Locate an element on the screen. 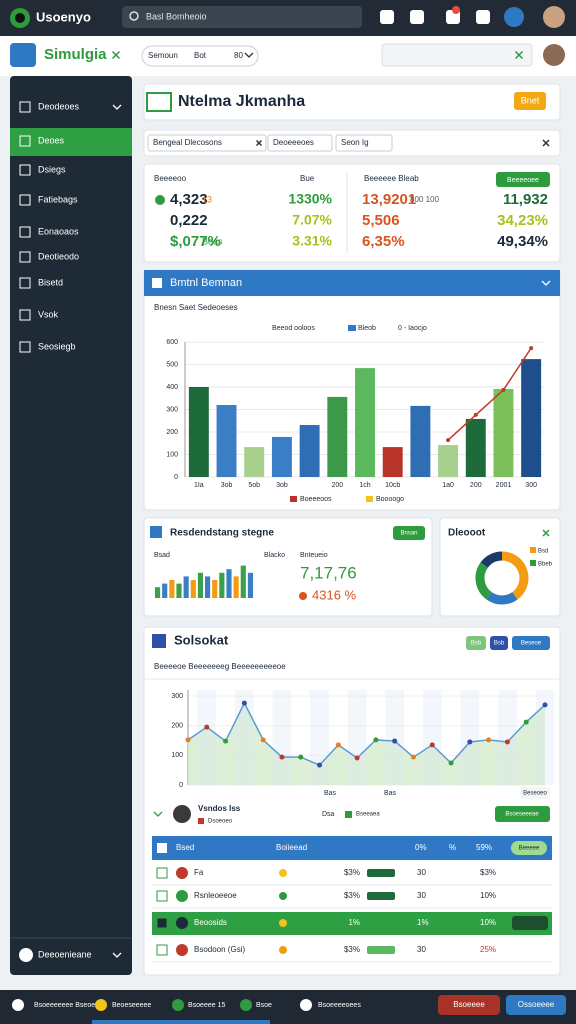  nav-item: Bsoeeee 15 is located at coordinates (206, 1005).